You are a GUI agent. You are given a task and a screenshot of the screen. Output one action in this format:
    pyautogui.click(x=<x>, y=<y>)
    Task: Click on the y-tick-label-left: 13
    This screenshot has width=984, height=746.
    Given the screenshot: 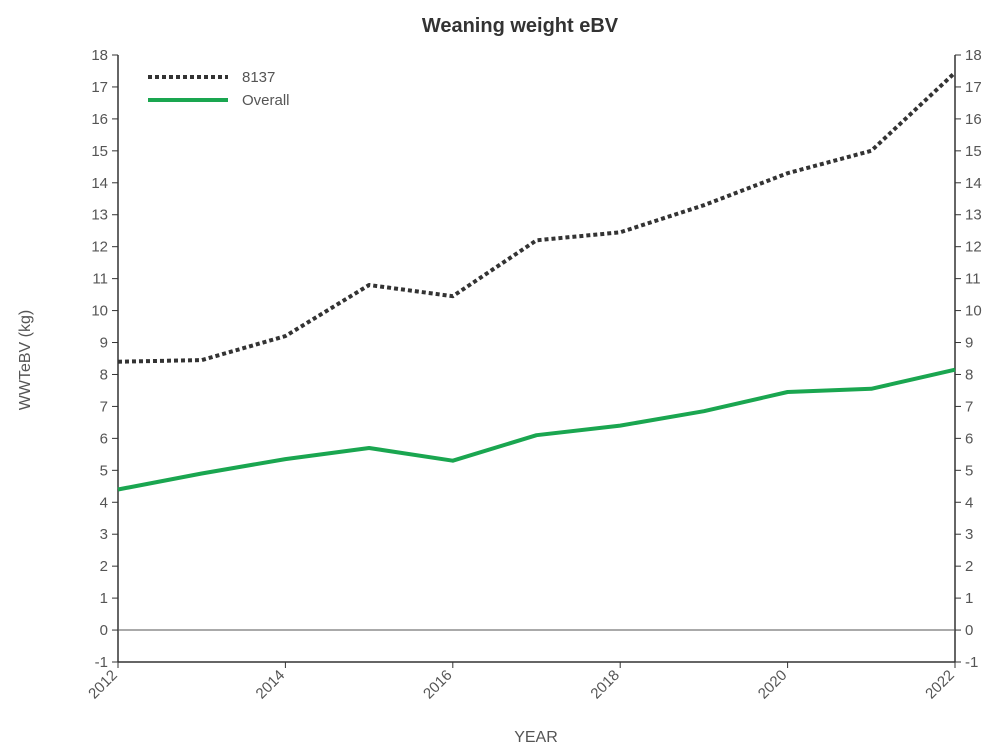 What is the action you would take?
    pyautogui.click(x=99, y=215)
    